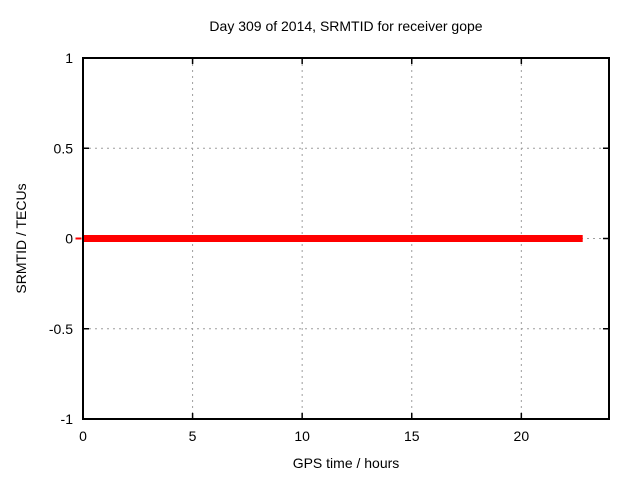 Image resolution: width=640 pixels, height=480 pixels. What do you see at coordinates (69, 239) in the screenshot?
I see `y-tick-label: 0` at bounding box center [69, 239].